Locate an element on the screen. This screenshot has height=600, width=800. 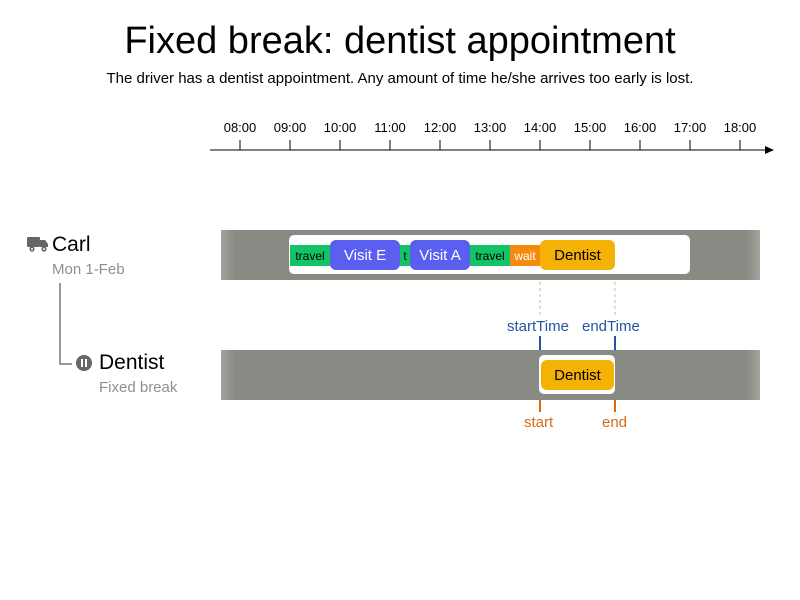
hierarchy-connector is located at coordinates (65, 324).